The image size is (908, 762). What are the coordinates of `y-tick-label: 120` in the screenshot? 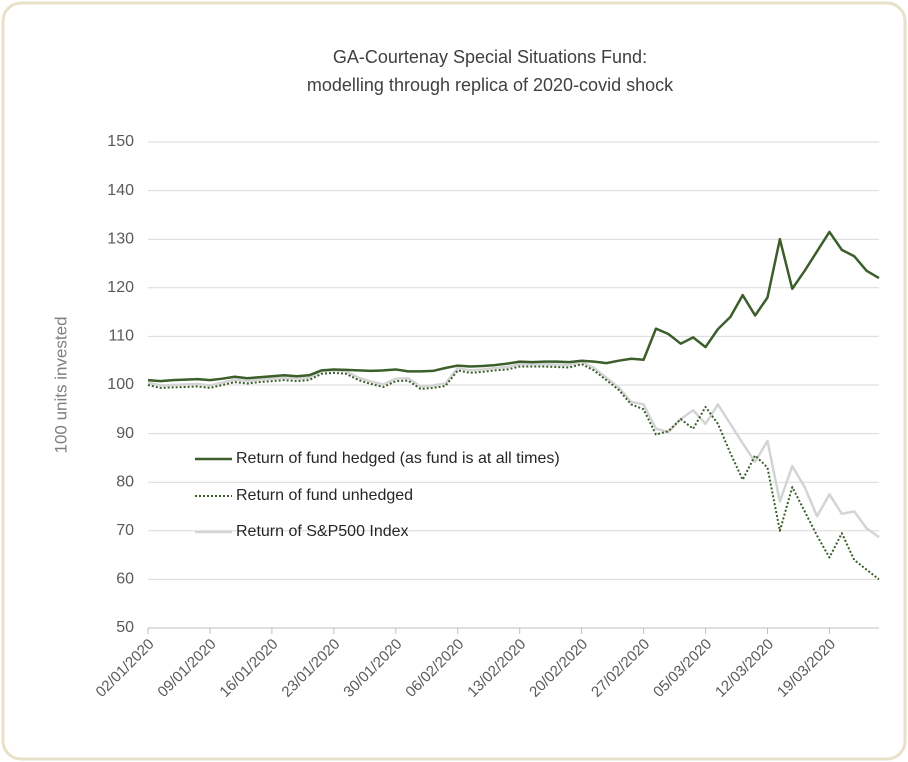 It's located at (120, 287).